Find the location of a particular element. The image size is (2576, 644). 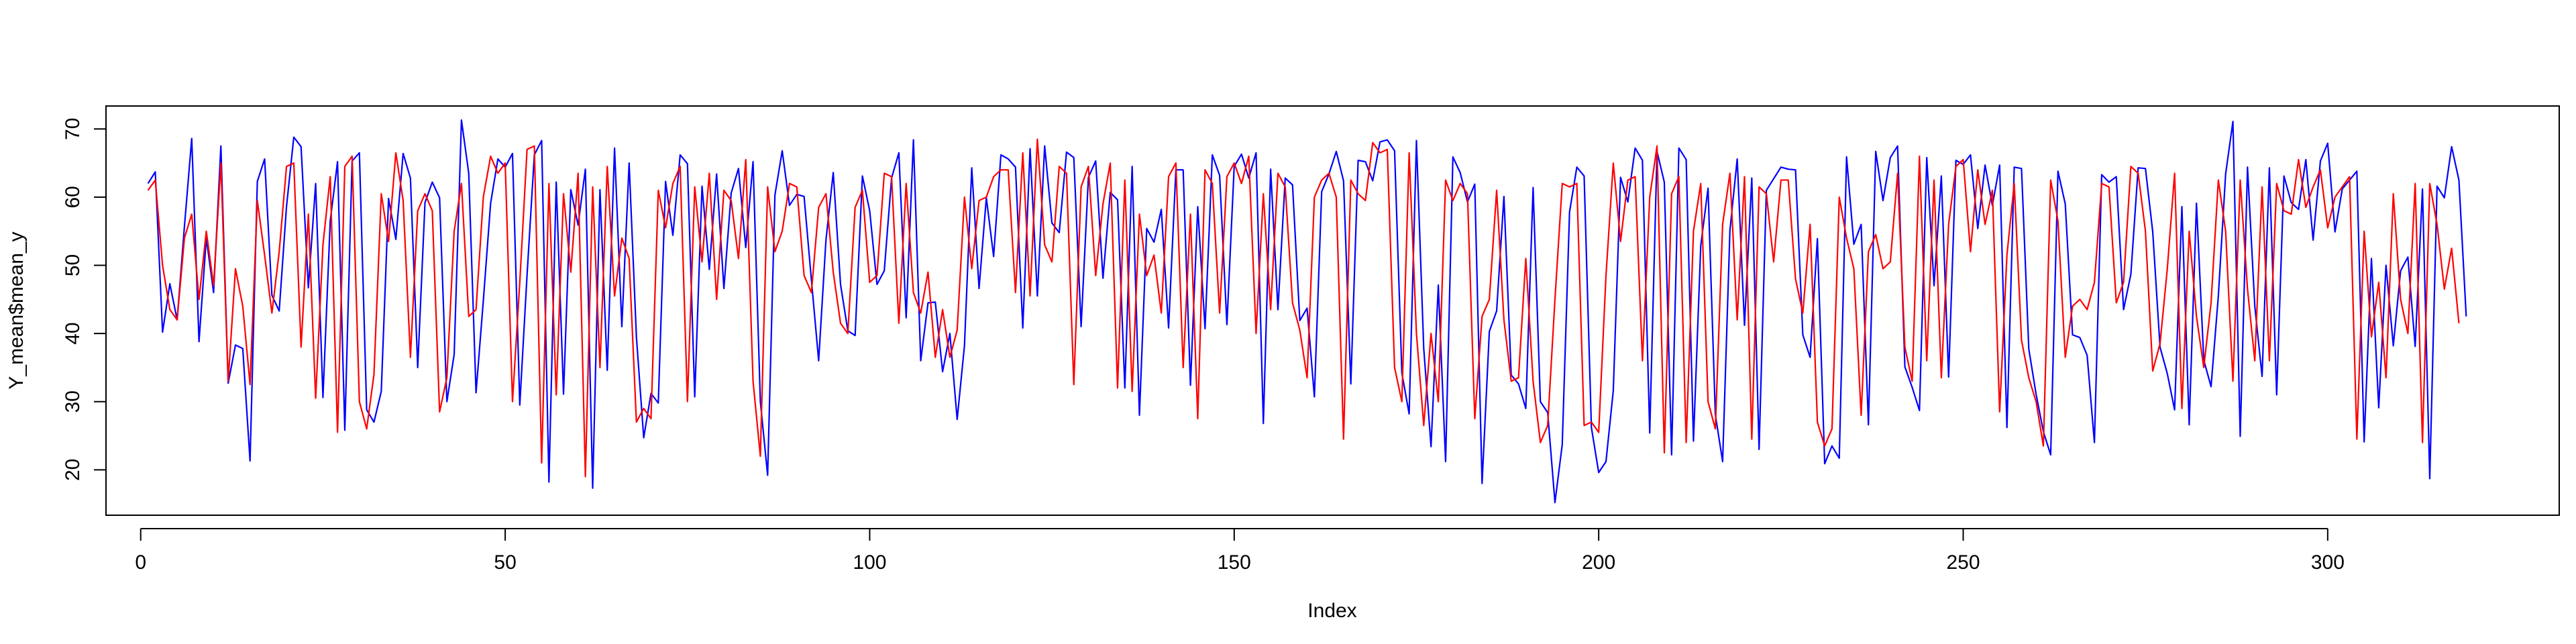

y-axis: 20 30 40 50 60 70 is located at coordinates (84, 299).